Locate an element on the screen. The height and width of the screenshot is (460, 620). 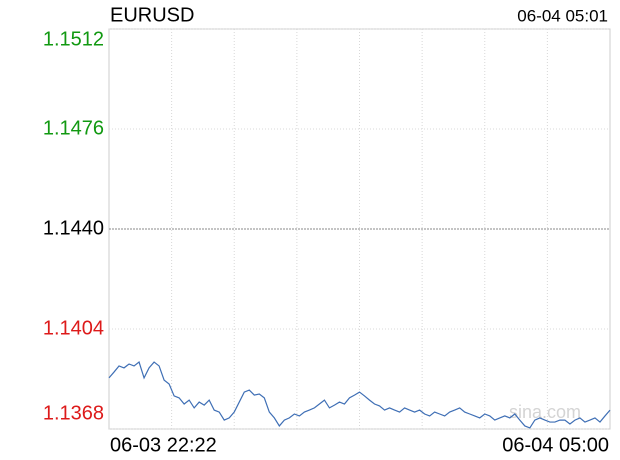
watermark: sina.com is located at coordinates (545, 412).